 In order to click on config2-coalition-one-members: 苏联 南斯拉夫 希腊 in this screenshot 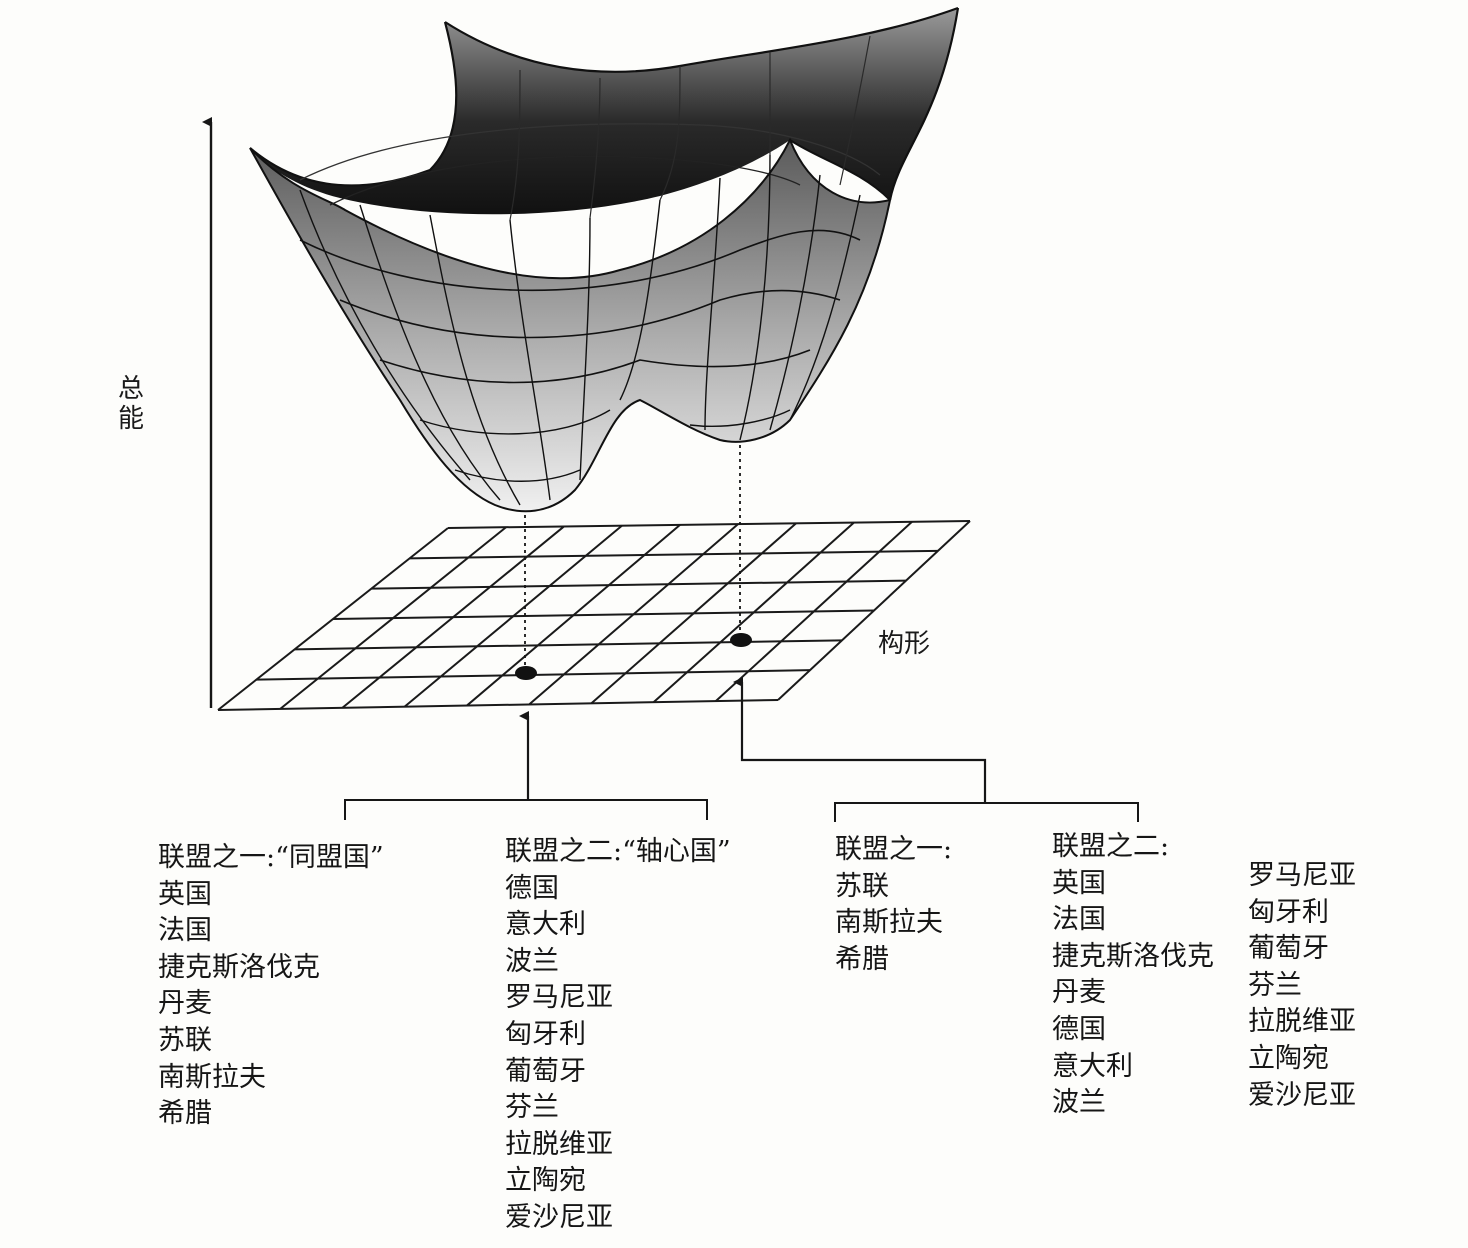, I will do `click(893, 924)`.